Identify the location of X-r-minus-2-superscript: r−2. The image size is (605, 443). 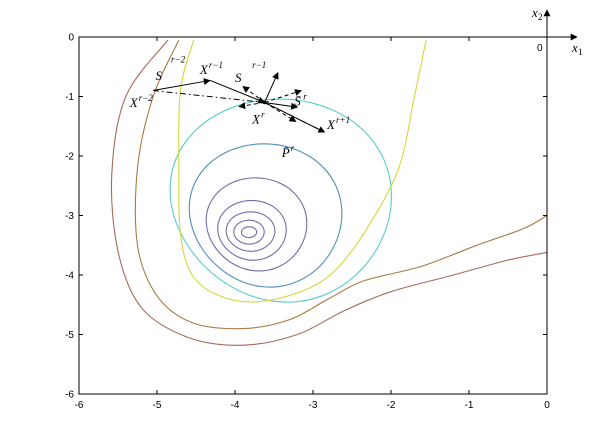
(146, 98).